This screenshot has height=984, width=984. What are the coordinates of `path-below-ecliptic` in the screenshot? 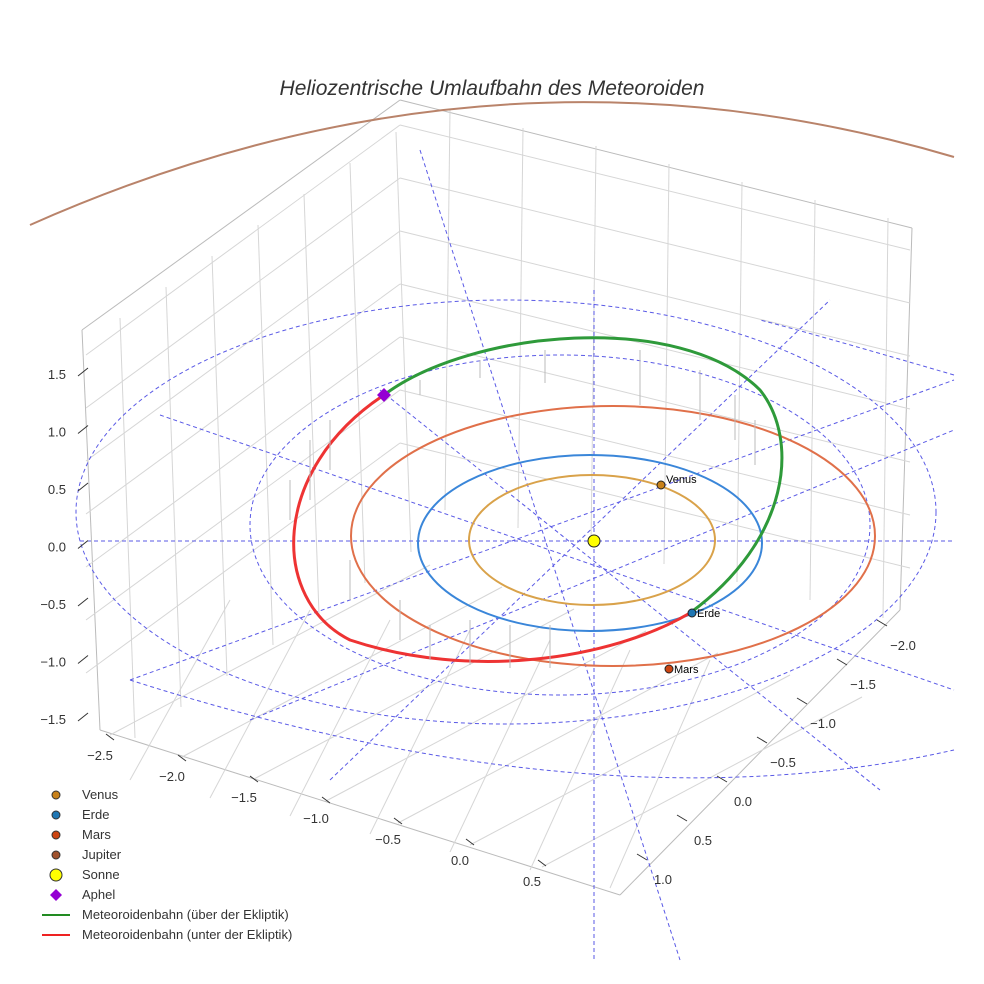 It's located at (491, 528).